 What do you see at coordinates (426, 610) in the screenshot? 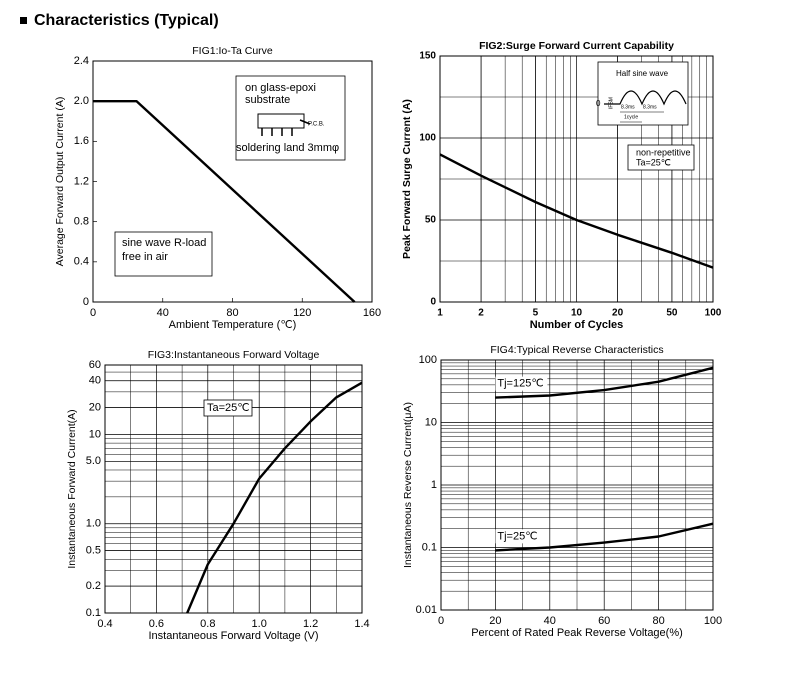
I see `y-tick-label: 0.01` at bounding box center [426, 610].